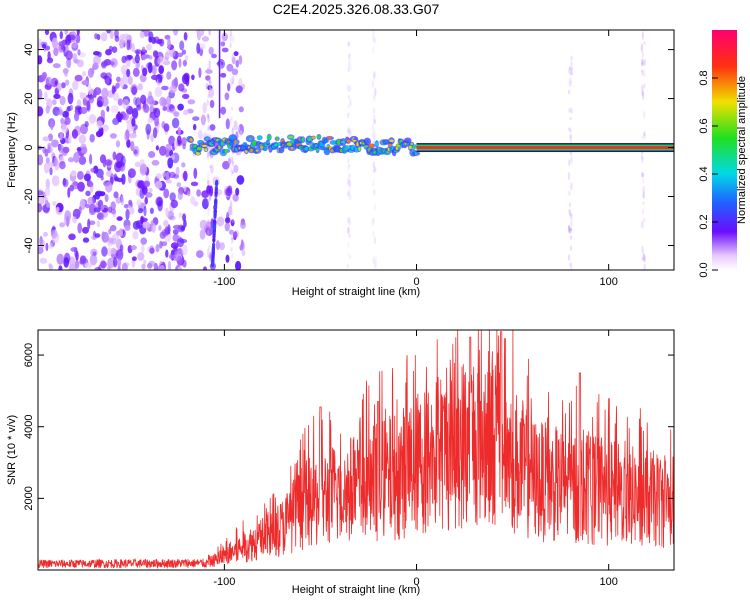 This screenshot has width=750, height=600. What do you see at coordinates (29, 246) in the screenshot?
I see `spectrogram-y-tick-label: -40` at bounding box center [29, 246].